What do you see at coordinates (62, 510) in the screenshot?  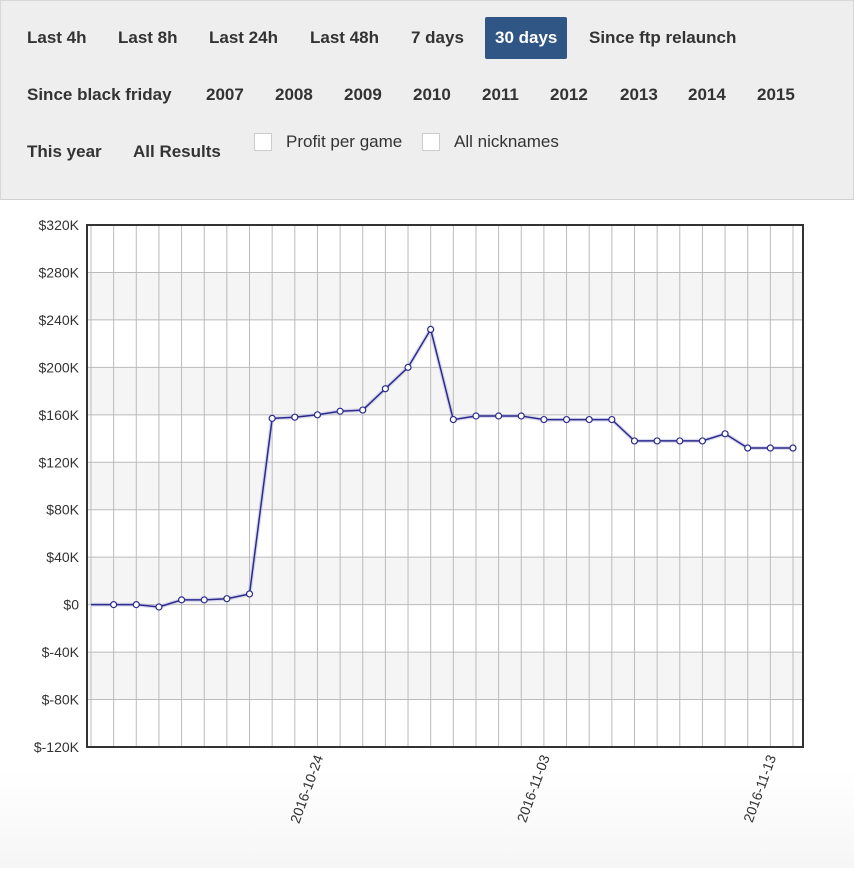 I see `y-tick-label: $80K` at bounding box center [62, 510].